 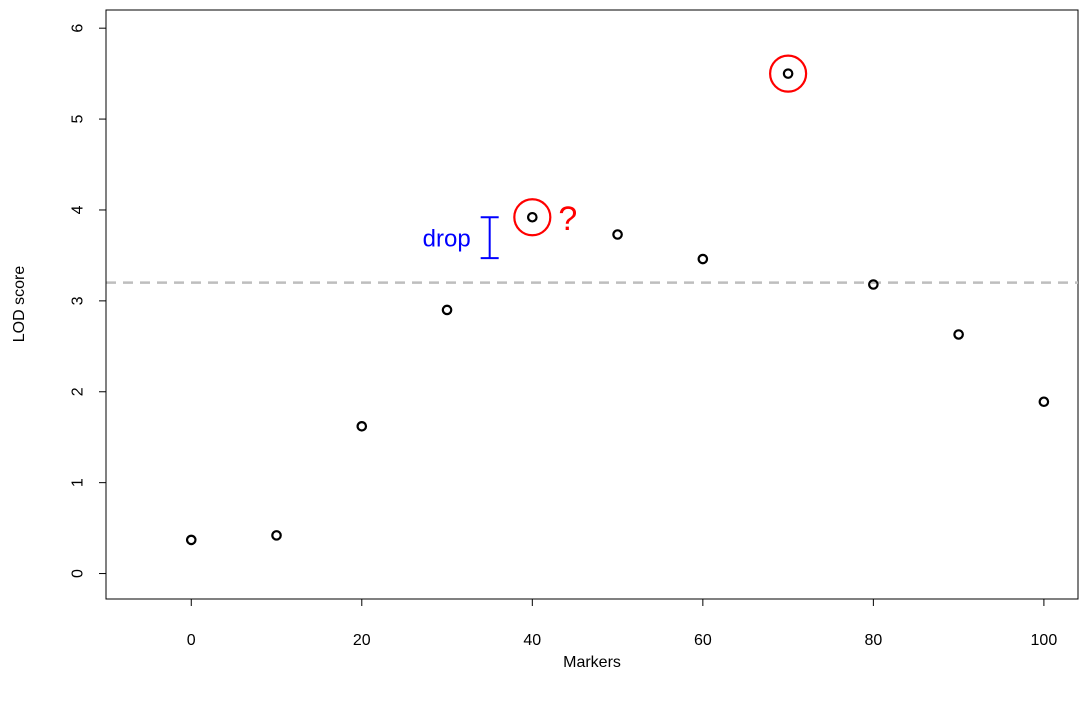 What do you see at coordinates (78, 482) in the screenshot?
I see `y-tick-label: 1` at bounding box center [78, 482].